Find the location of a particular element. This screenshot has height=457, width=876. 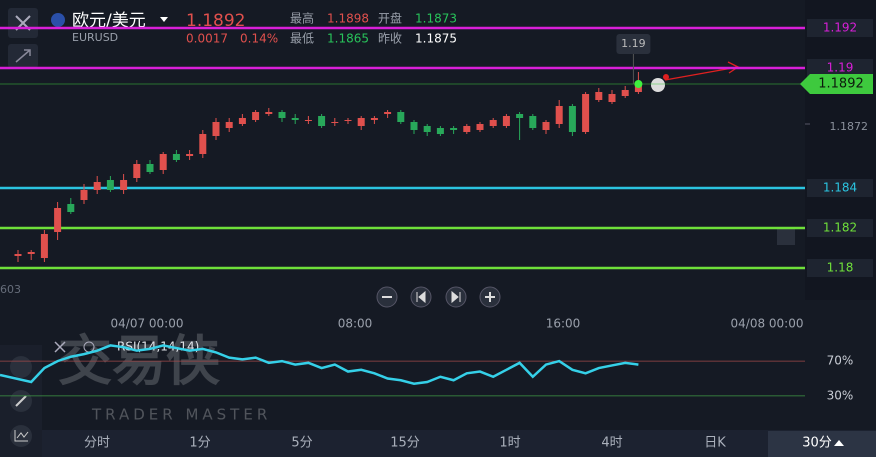

x-tick-label: 04/08 00:00 is located at coordinates (767, 324).